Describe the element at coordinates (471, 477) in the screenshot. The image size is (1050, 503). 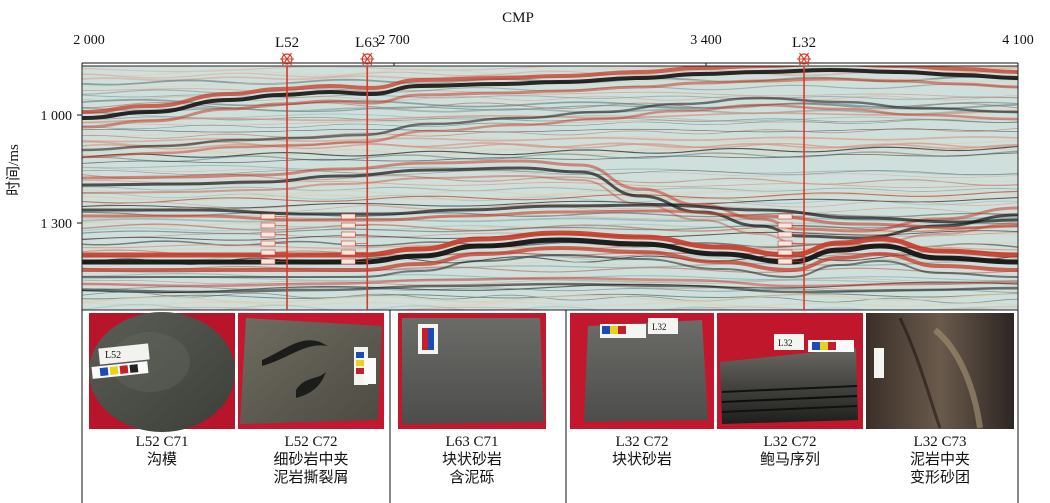
I see `core-caption: 含泥砾` at that location.